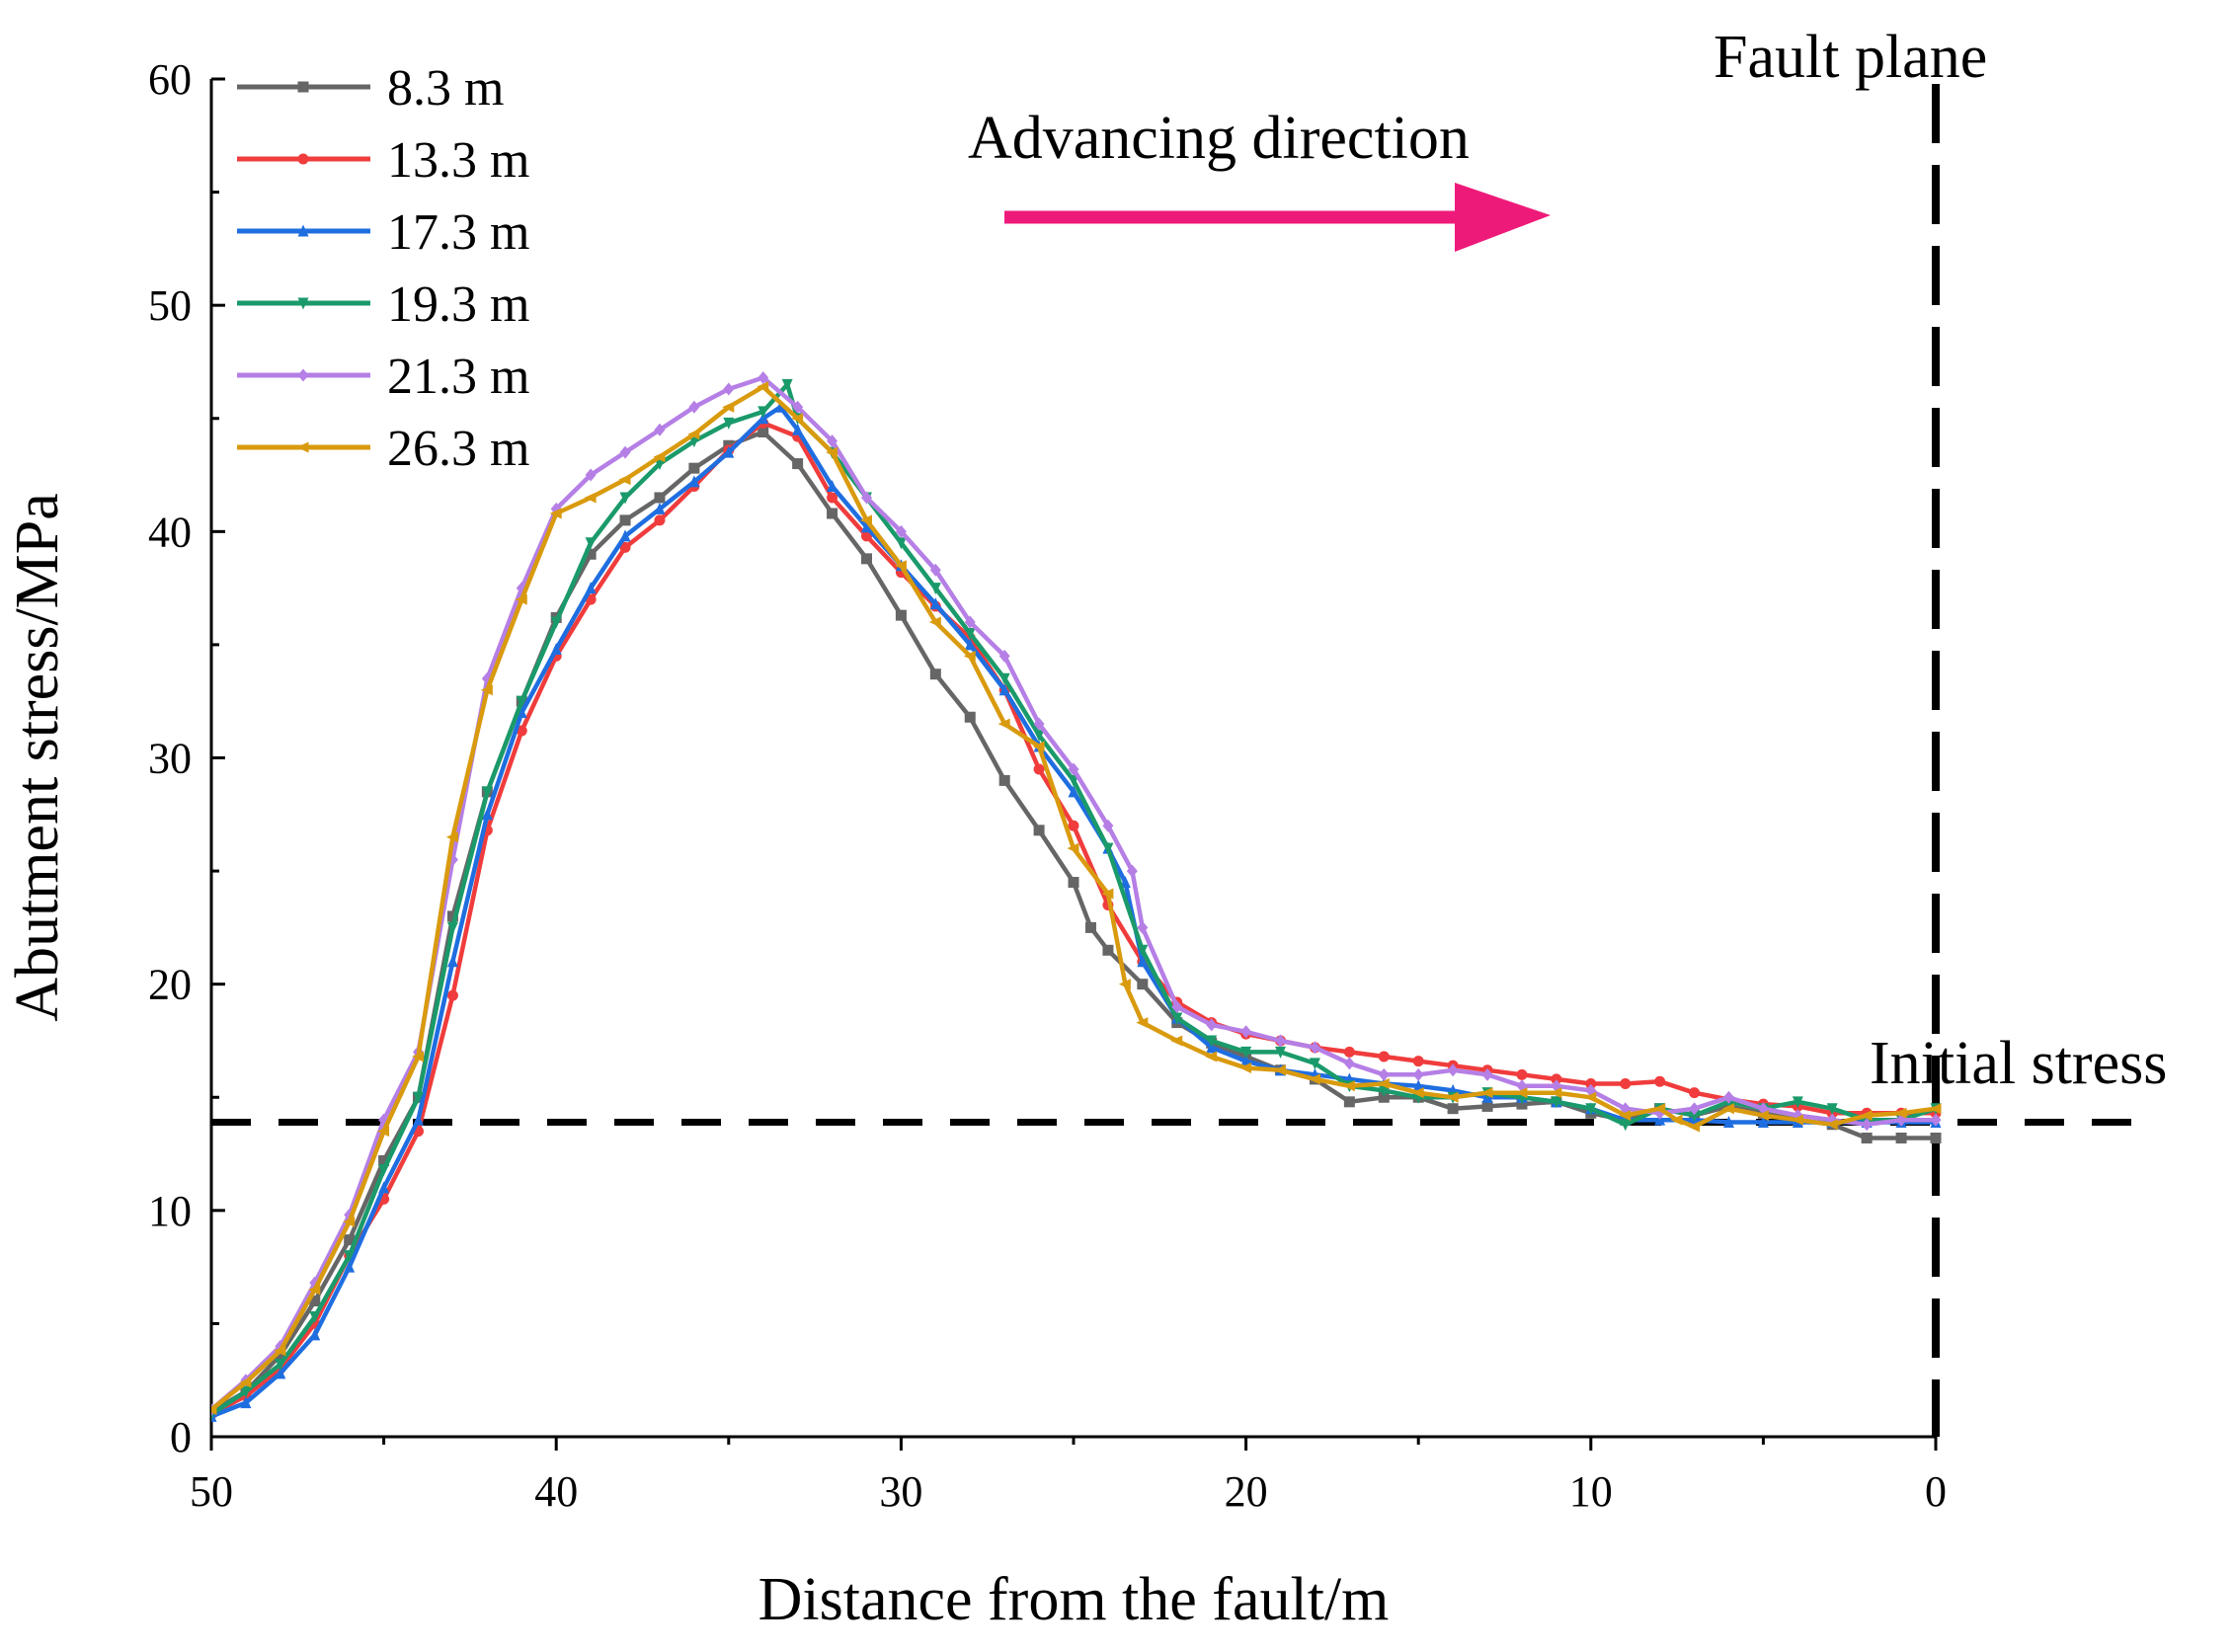 Image resolution: width=2234 pixels, height=1652 pixels. Describe the element at coordinates (556, 1491) in the screenshot. I see `x-tick-label: 40` at that location.